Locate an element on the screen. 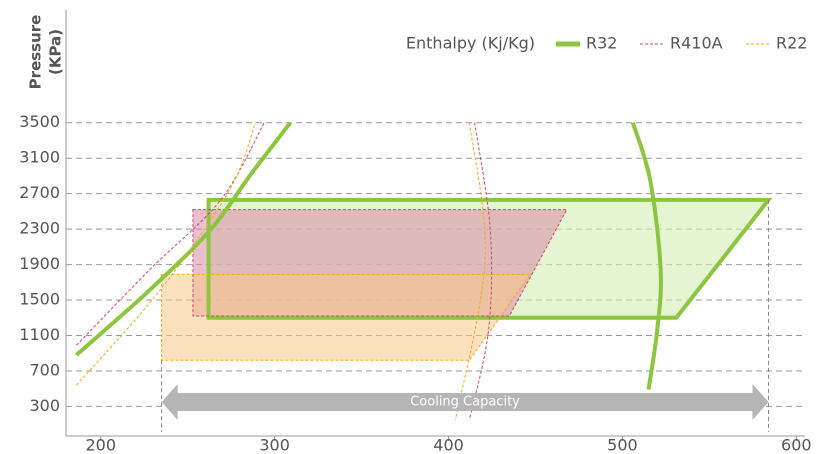 Image resolution: width=816 pixels, height=454 pixels. y-tick-label: 1900 is located at coordinates (39, 263).